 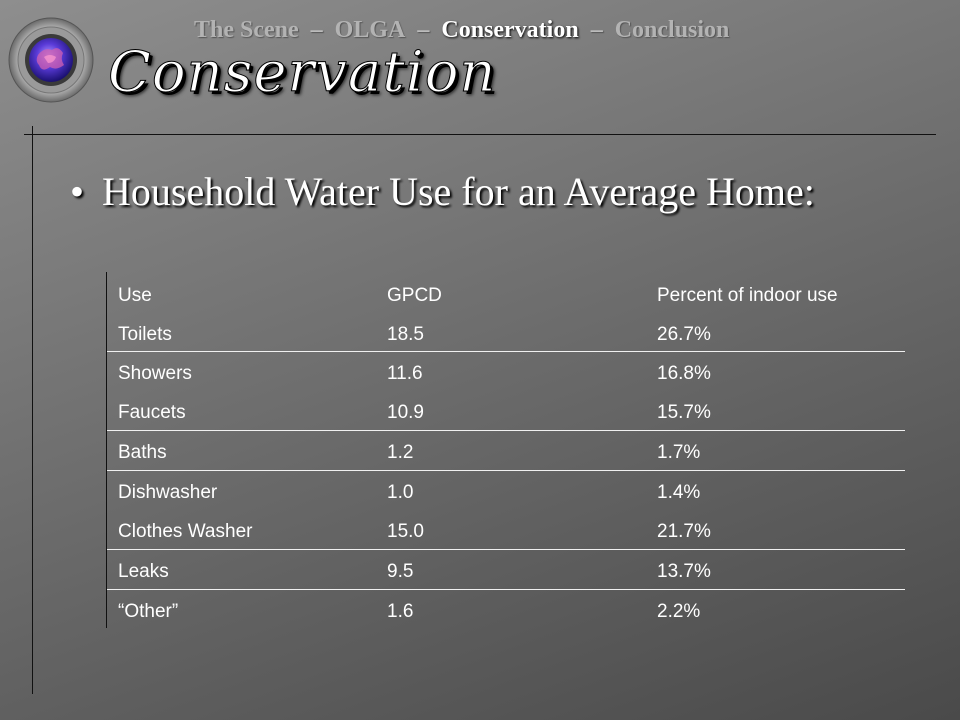 I want to click on header-divider, so click(x=480, y=134).